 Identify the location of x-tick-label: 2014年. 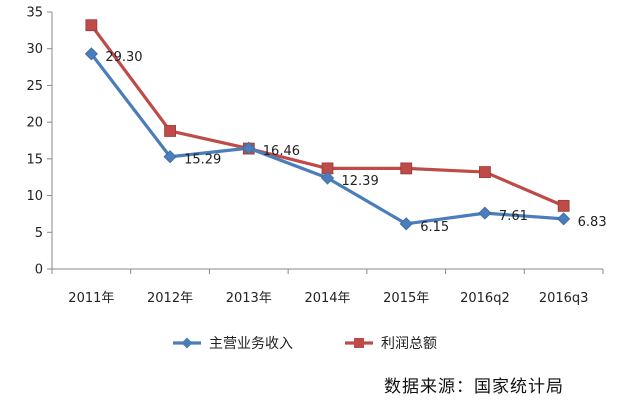
(327, 298).